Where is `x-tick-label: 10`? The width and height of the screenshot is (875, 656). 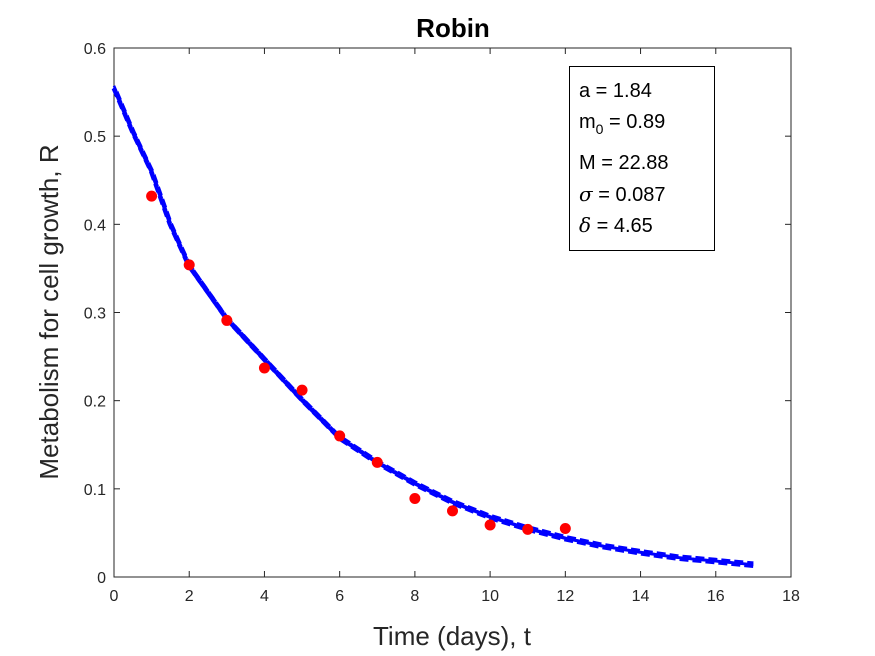 x-tick-label: 10 is located at coordinates (490, 596).